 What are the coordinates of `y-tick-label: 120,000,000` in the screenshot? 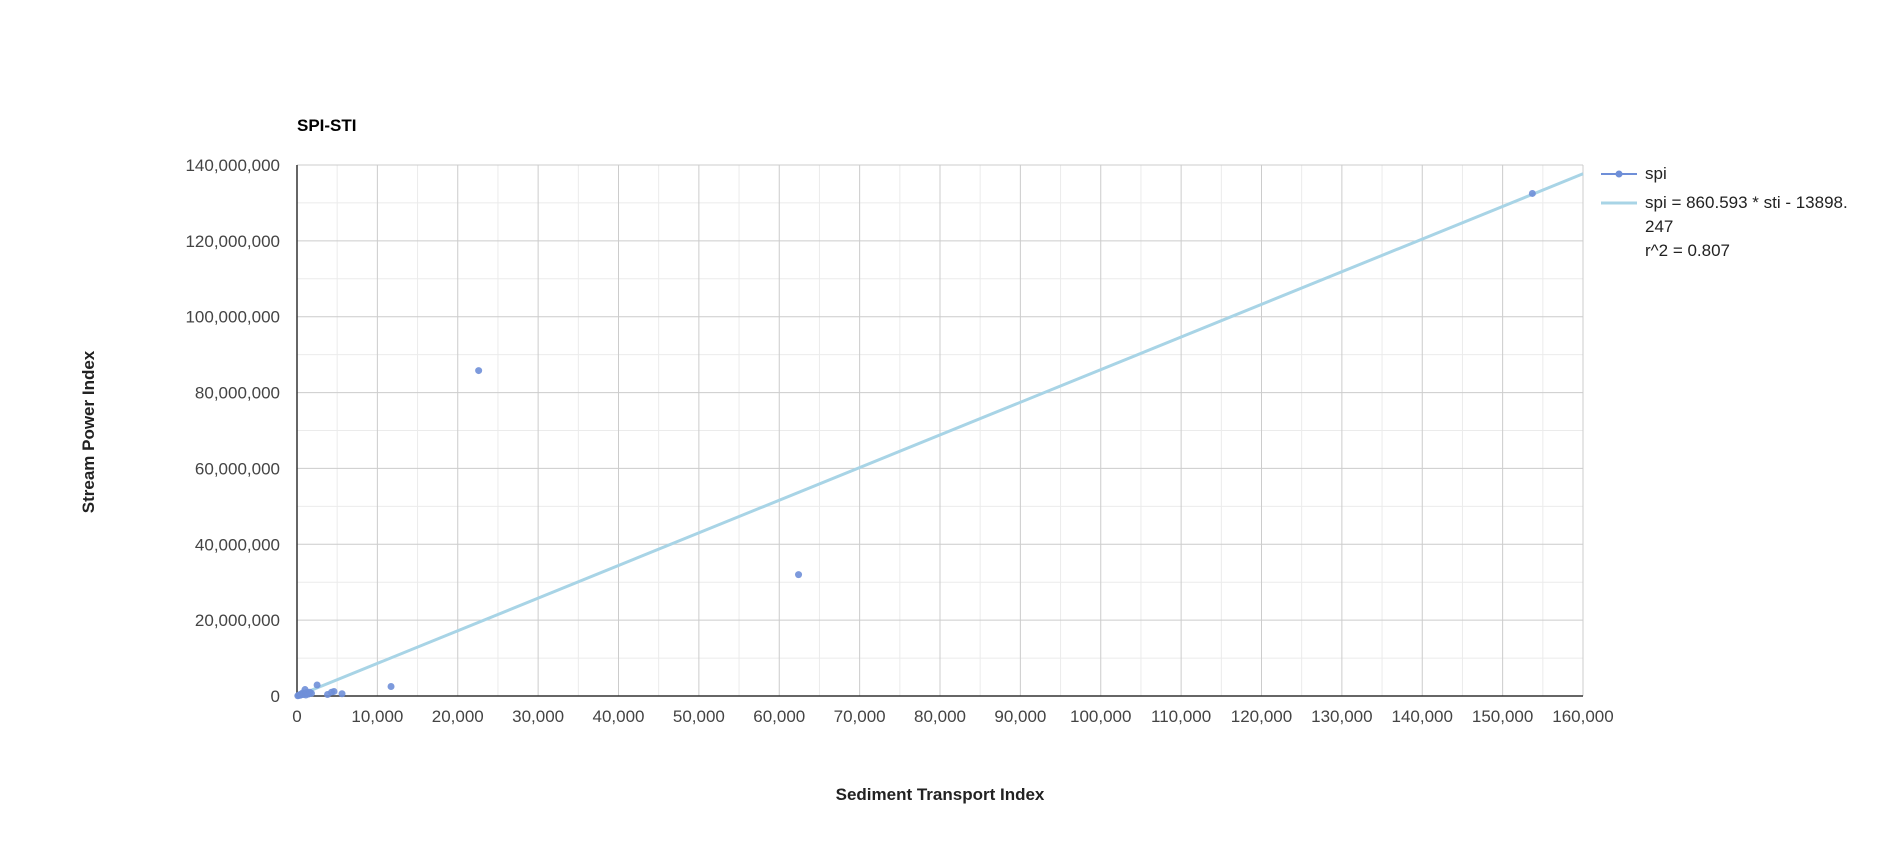 It's located at (232, 241).